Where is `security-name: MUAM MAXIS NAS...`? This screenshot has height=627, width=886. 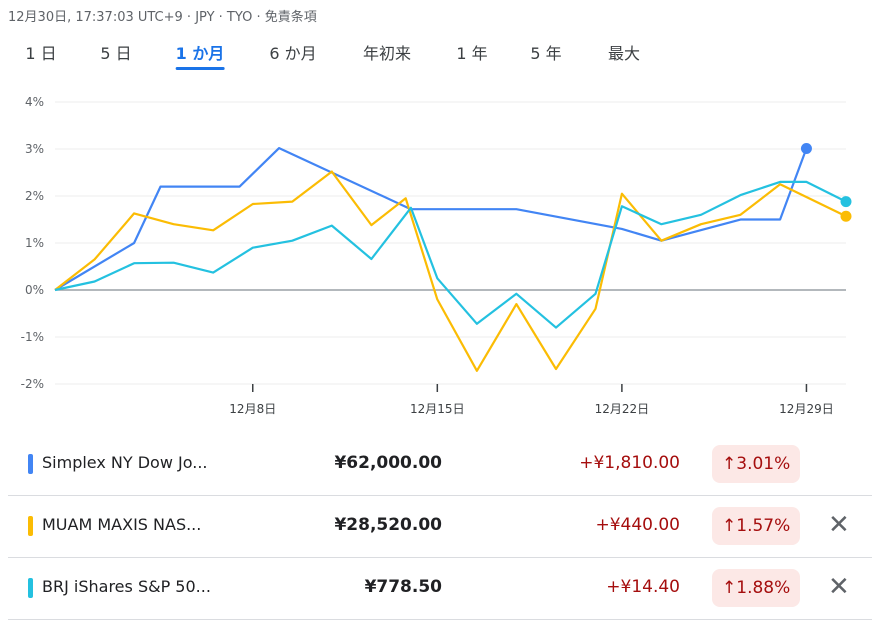 security-name: MUAM MAXIS NAS... is located at coordinates (122, 524).